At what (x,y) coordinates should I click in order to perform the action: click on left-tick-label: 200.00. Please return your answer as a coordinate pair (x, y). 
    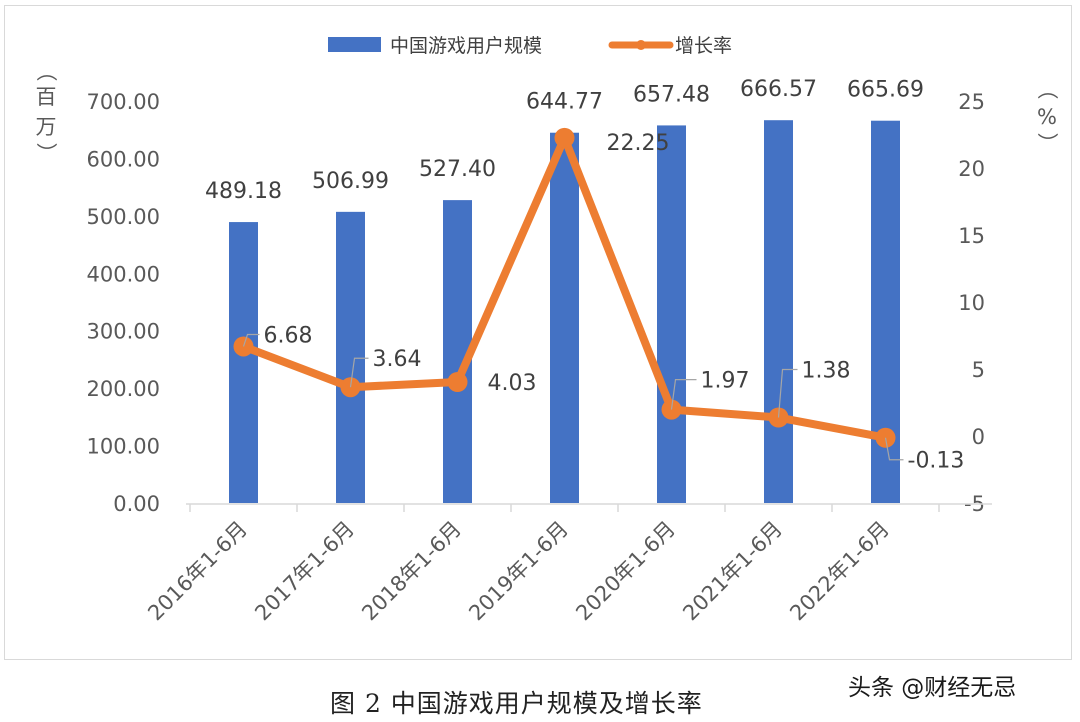
    Looking at the image, I should click on (123, 389).